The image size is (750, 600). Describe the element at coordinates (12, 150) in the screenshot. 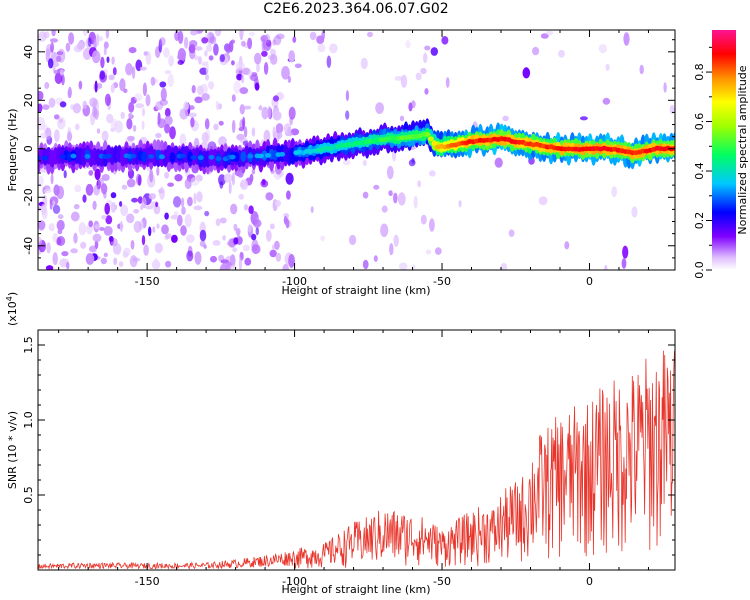

I see `spectrogram-y-axis-label: Frequency (Hz)` at that location.